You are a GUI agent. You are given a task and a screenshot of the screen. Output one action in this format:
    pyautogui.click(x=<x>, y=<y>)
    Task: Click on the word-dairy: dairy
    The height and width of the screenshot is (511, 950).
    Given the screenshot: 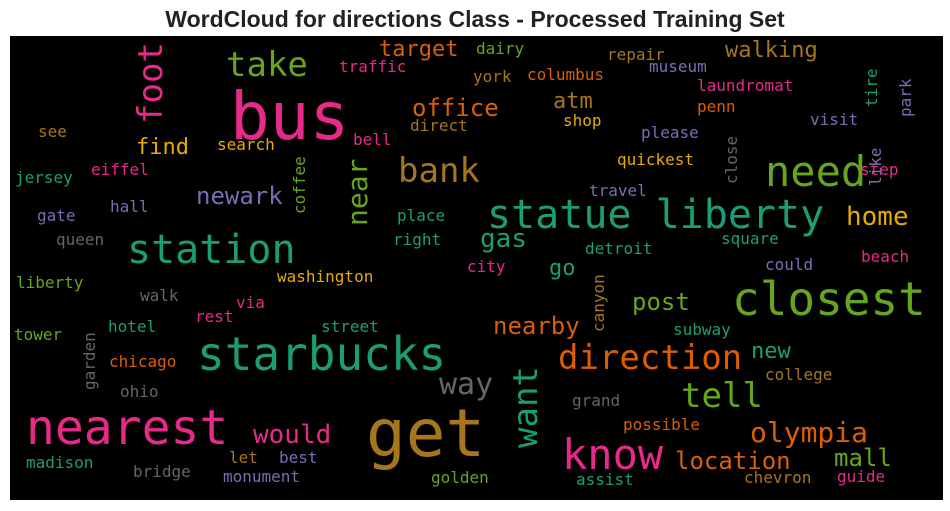 What is the action you would take?
    pyautogui.click(x=500, y=48)
    